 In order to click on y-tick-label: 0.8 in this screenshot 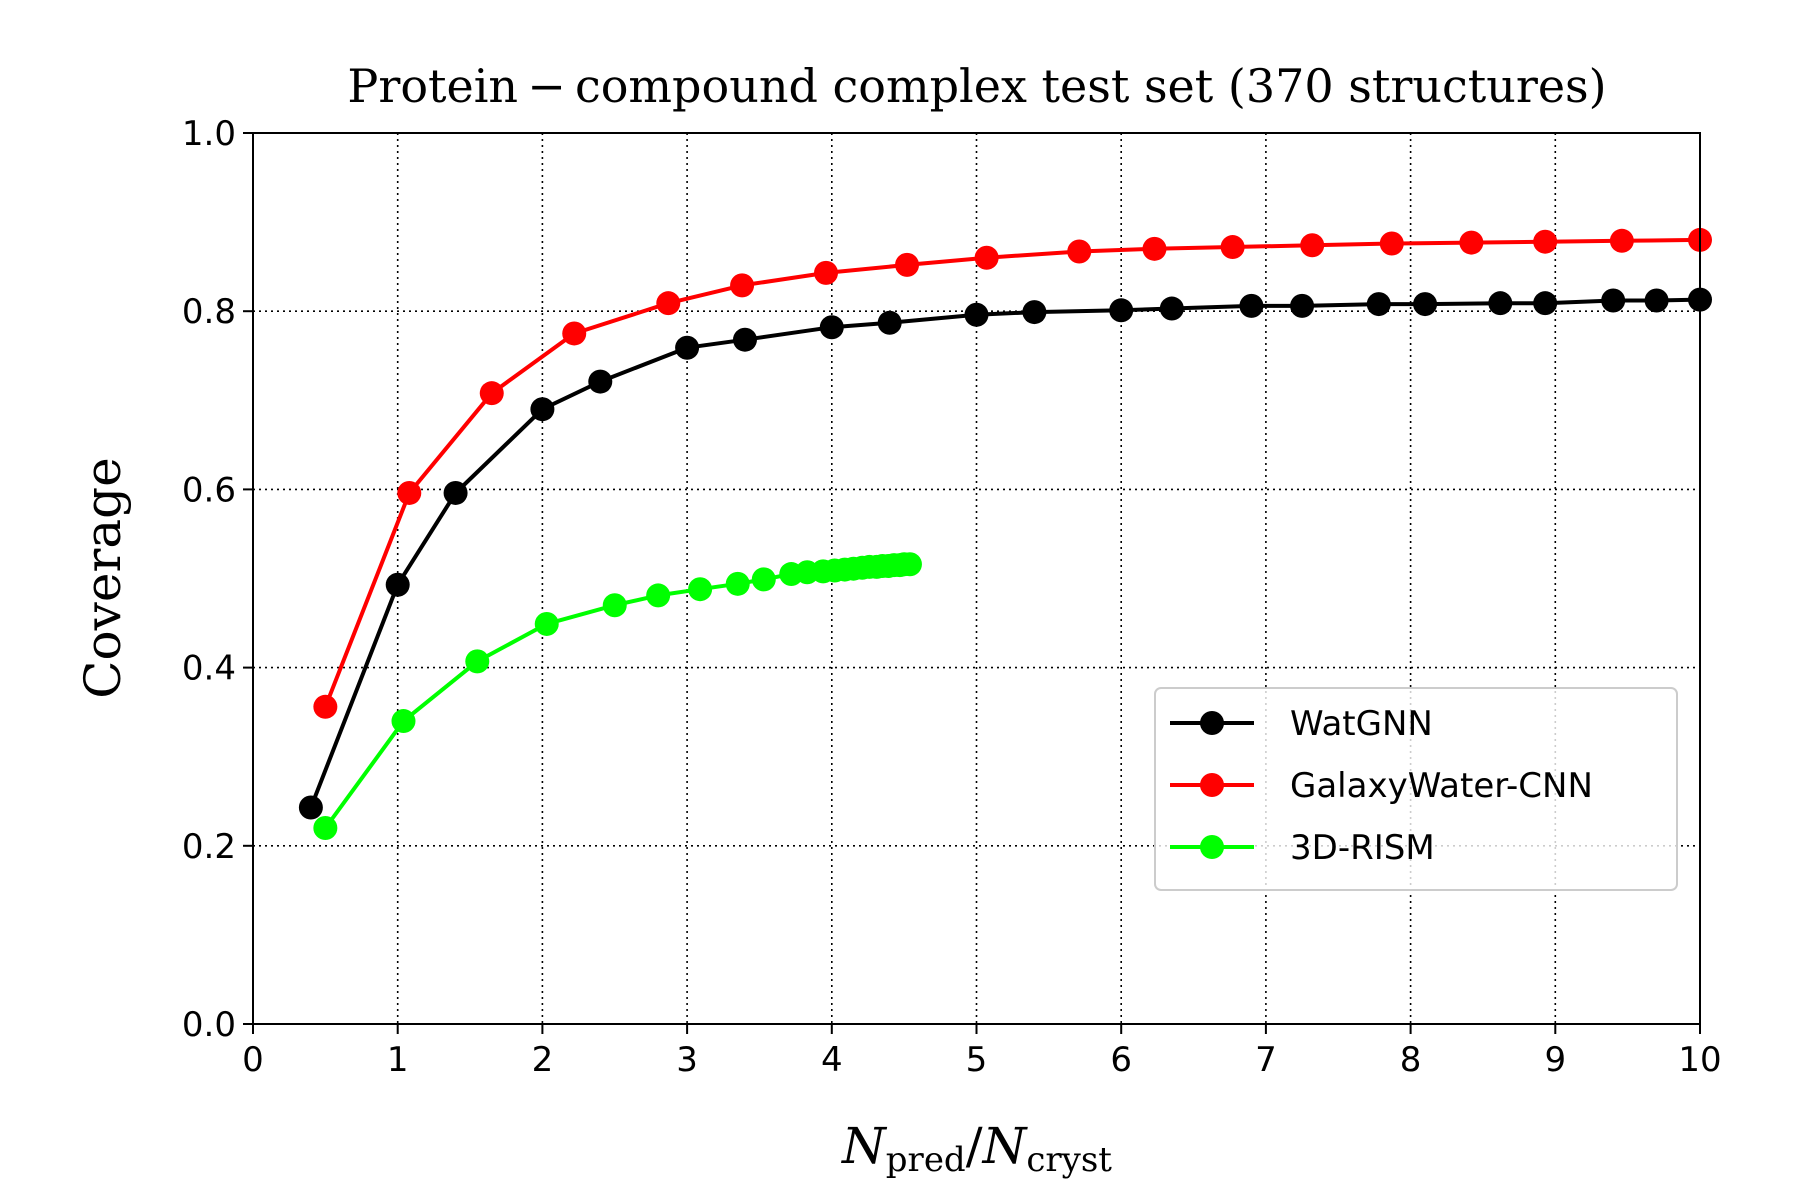, I will do `click(209, 312)`.